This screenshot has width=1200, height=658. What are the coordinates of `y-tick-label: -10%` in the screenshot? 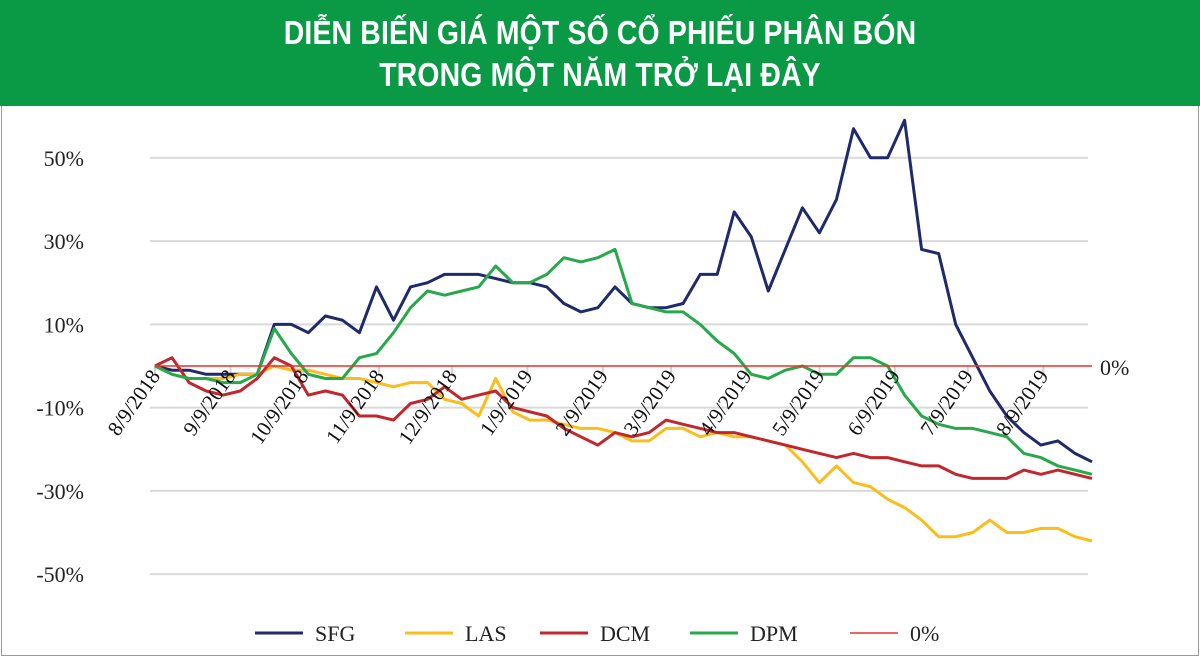 It's located at (60, 408).